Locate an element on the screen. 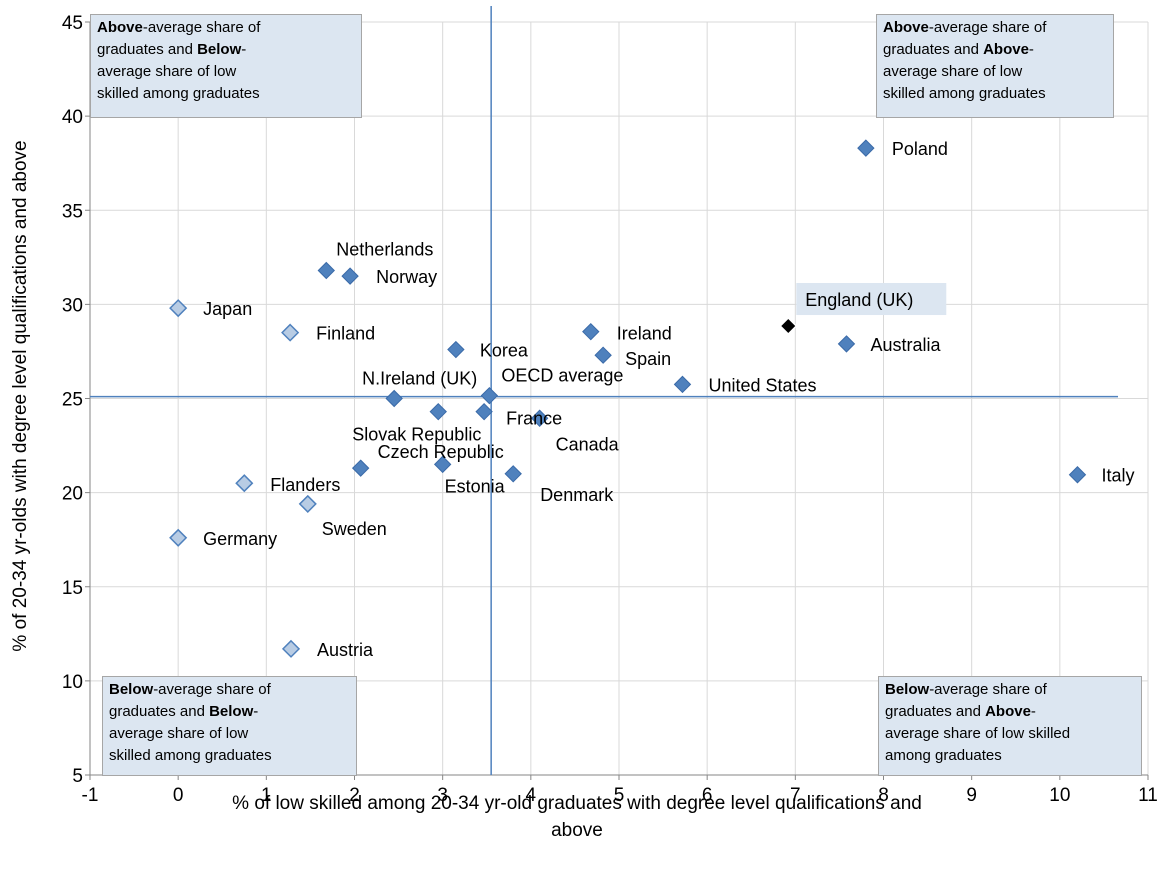 The image size is (1161, 874). quad-bl-line3: average share of low is located at coordinates (179, 733).